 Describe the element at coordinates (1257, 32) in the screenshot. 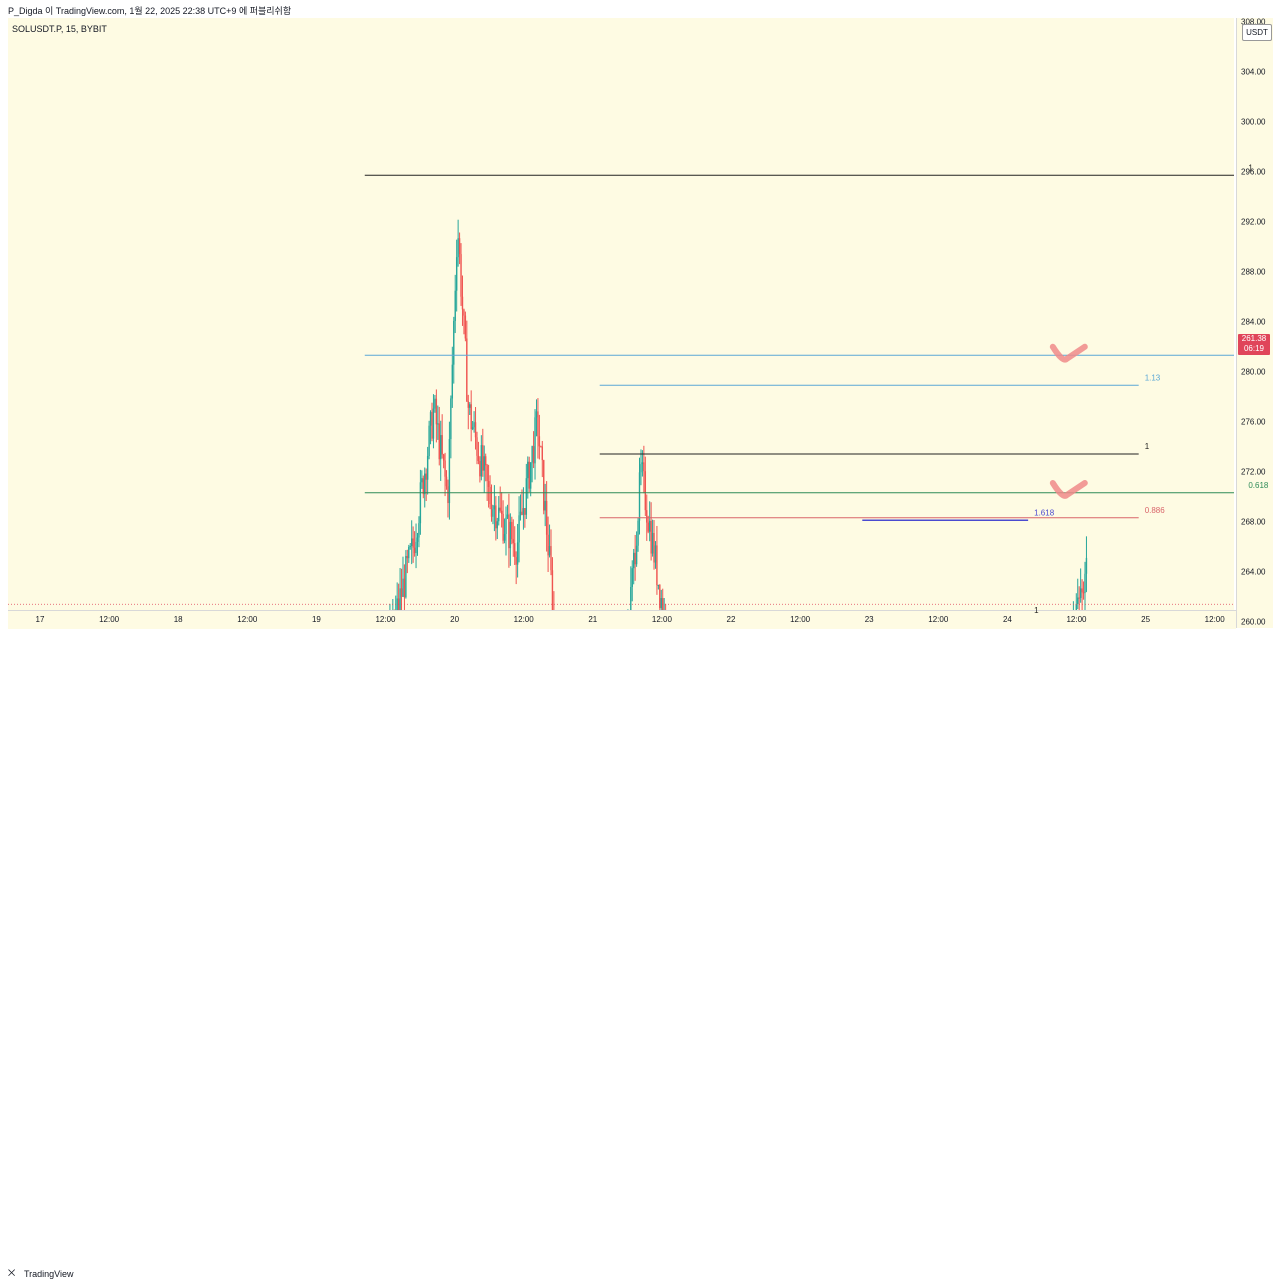

I see `currency-button: USDT` at that location.